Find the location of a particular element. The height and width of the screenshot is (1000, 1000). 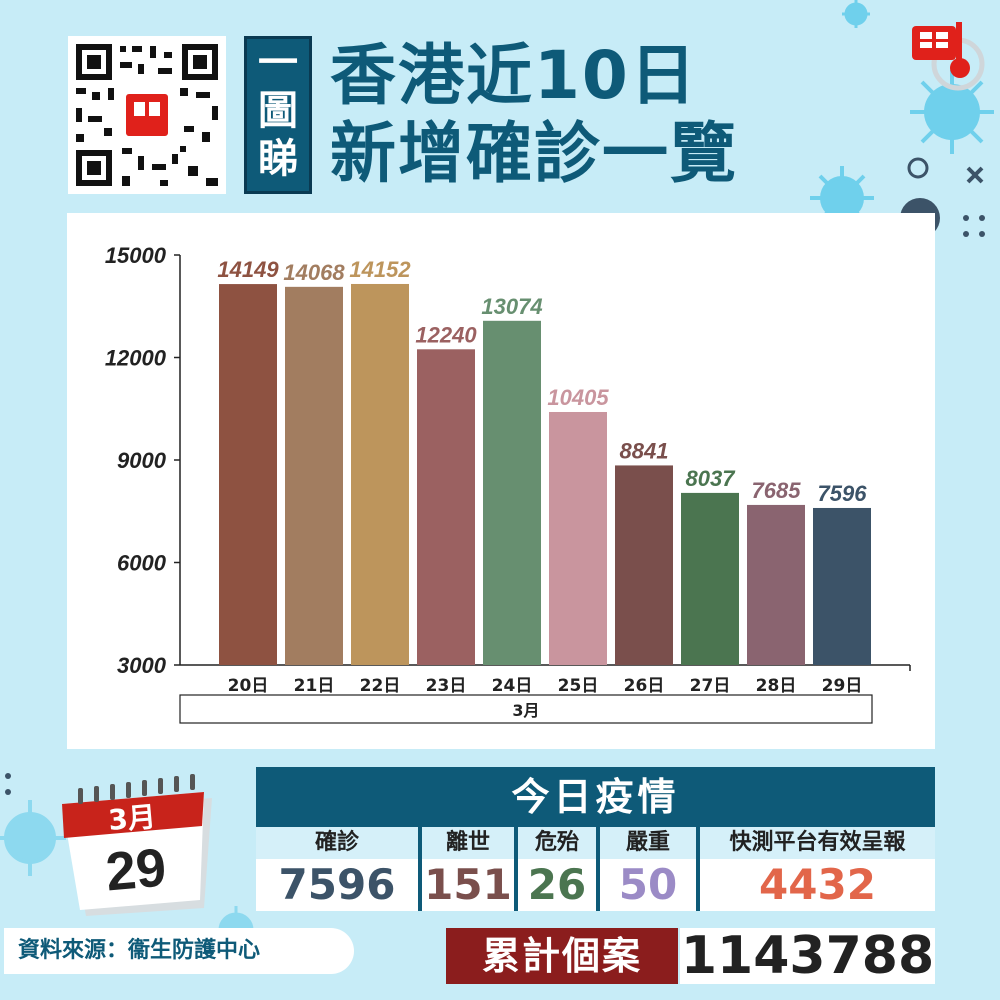

cumulative-label: 累計個案 is located at coordinates (562, 956).